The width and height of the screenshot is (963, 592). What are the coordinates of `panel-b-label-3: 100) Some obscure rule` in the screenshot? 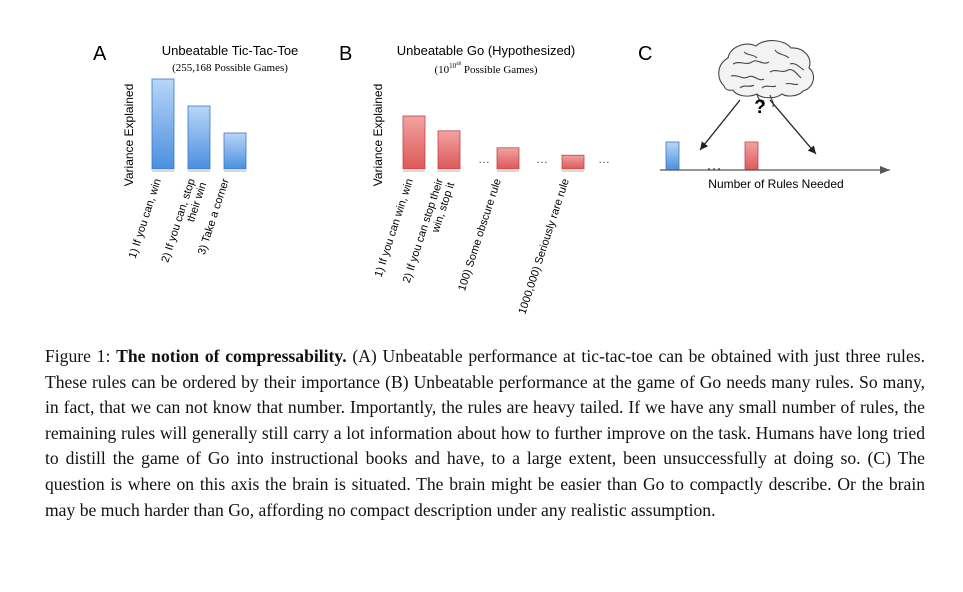 It's located at (480, 234).